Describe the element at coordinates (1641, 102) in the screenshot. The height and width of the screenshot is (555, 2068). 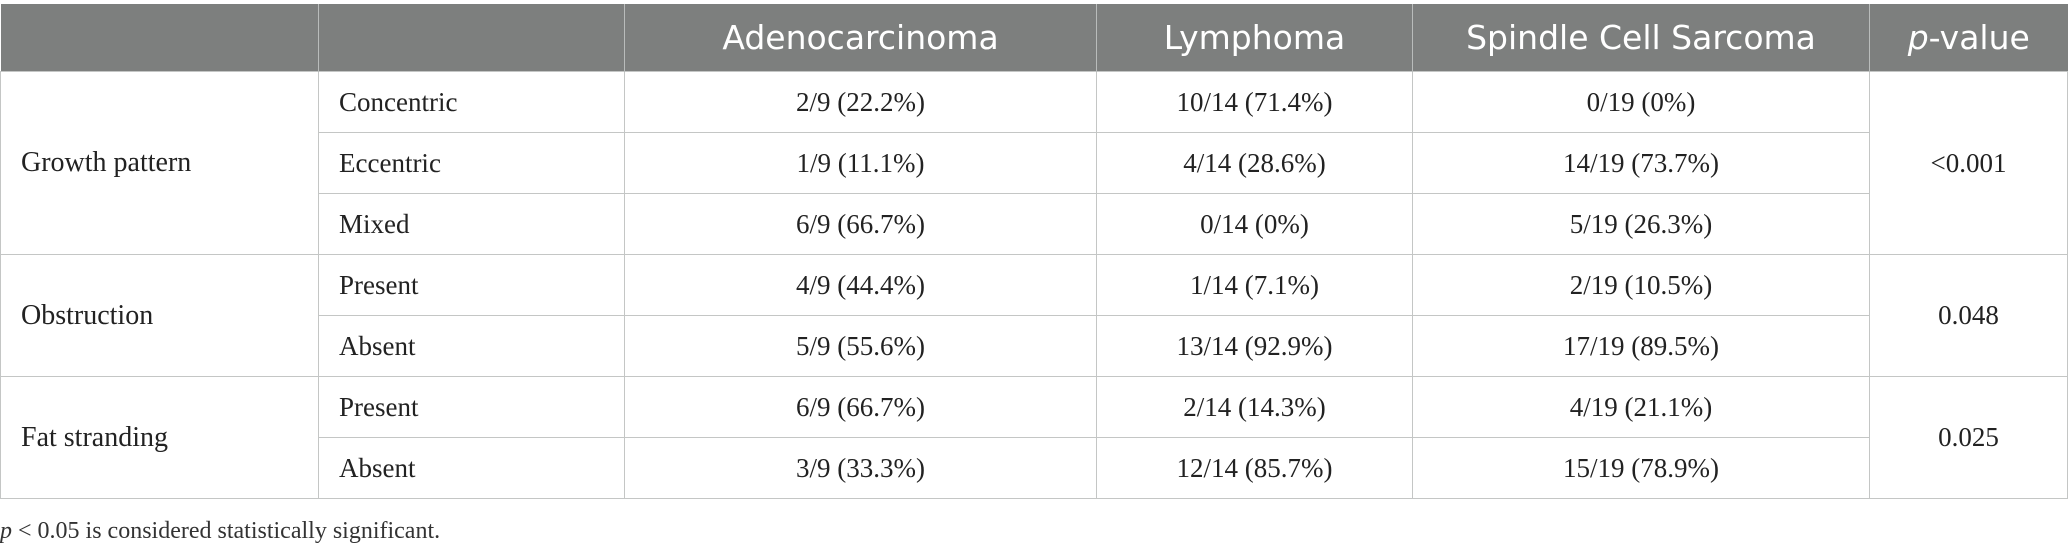
I see `cell-sarcoma: 0/19 (0%)` at that location.